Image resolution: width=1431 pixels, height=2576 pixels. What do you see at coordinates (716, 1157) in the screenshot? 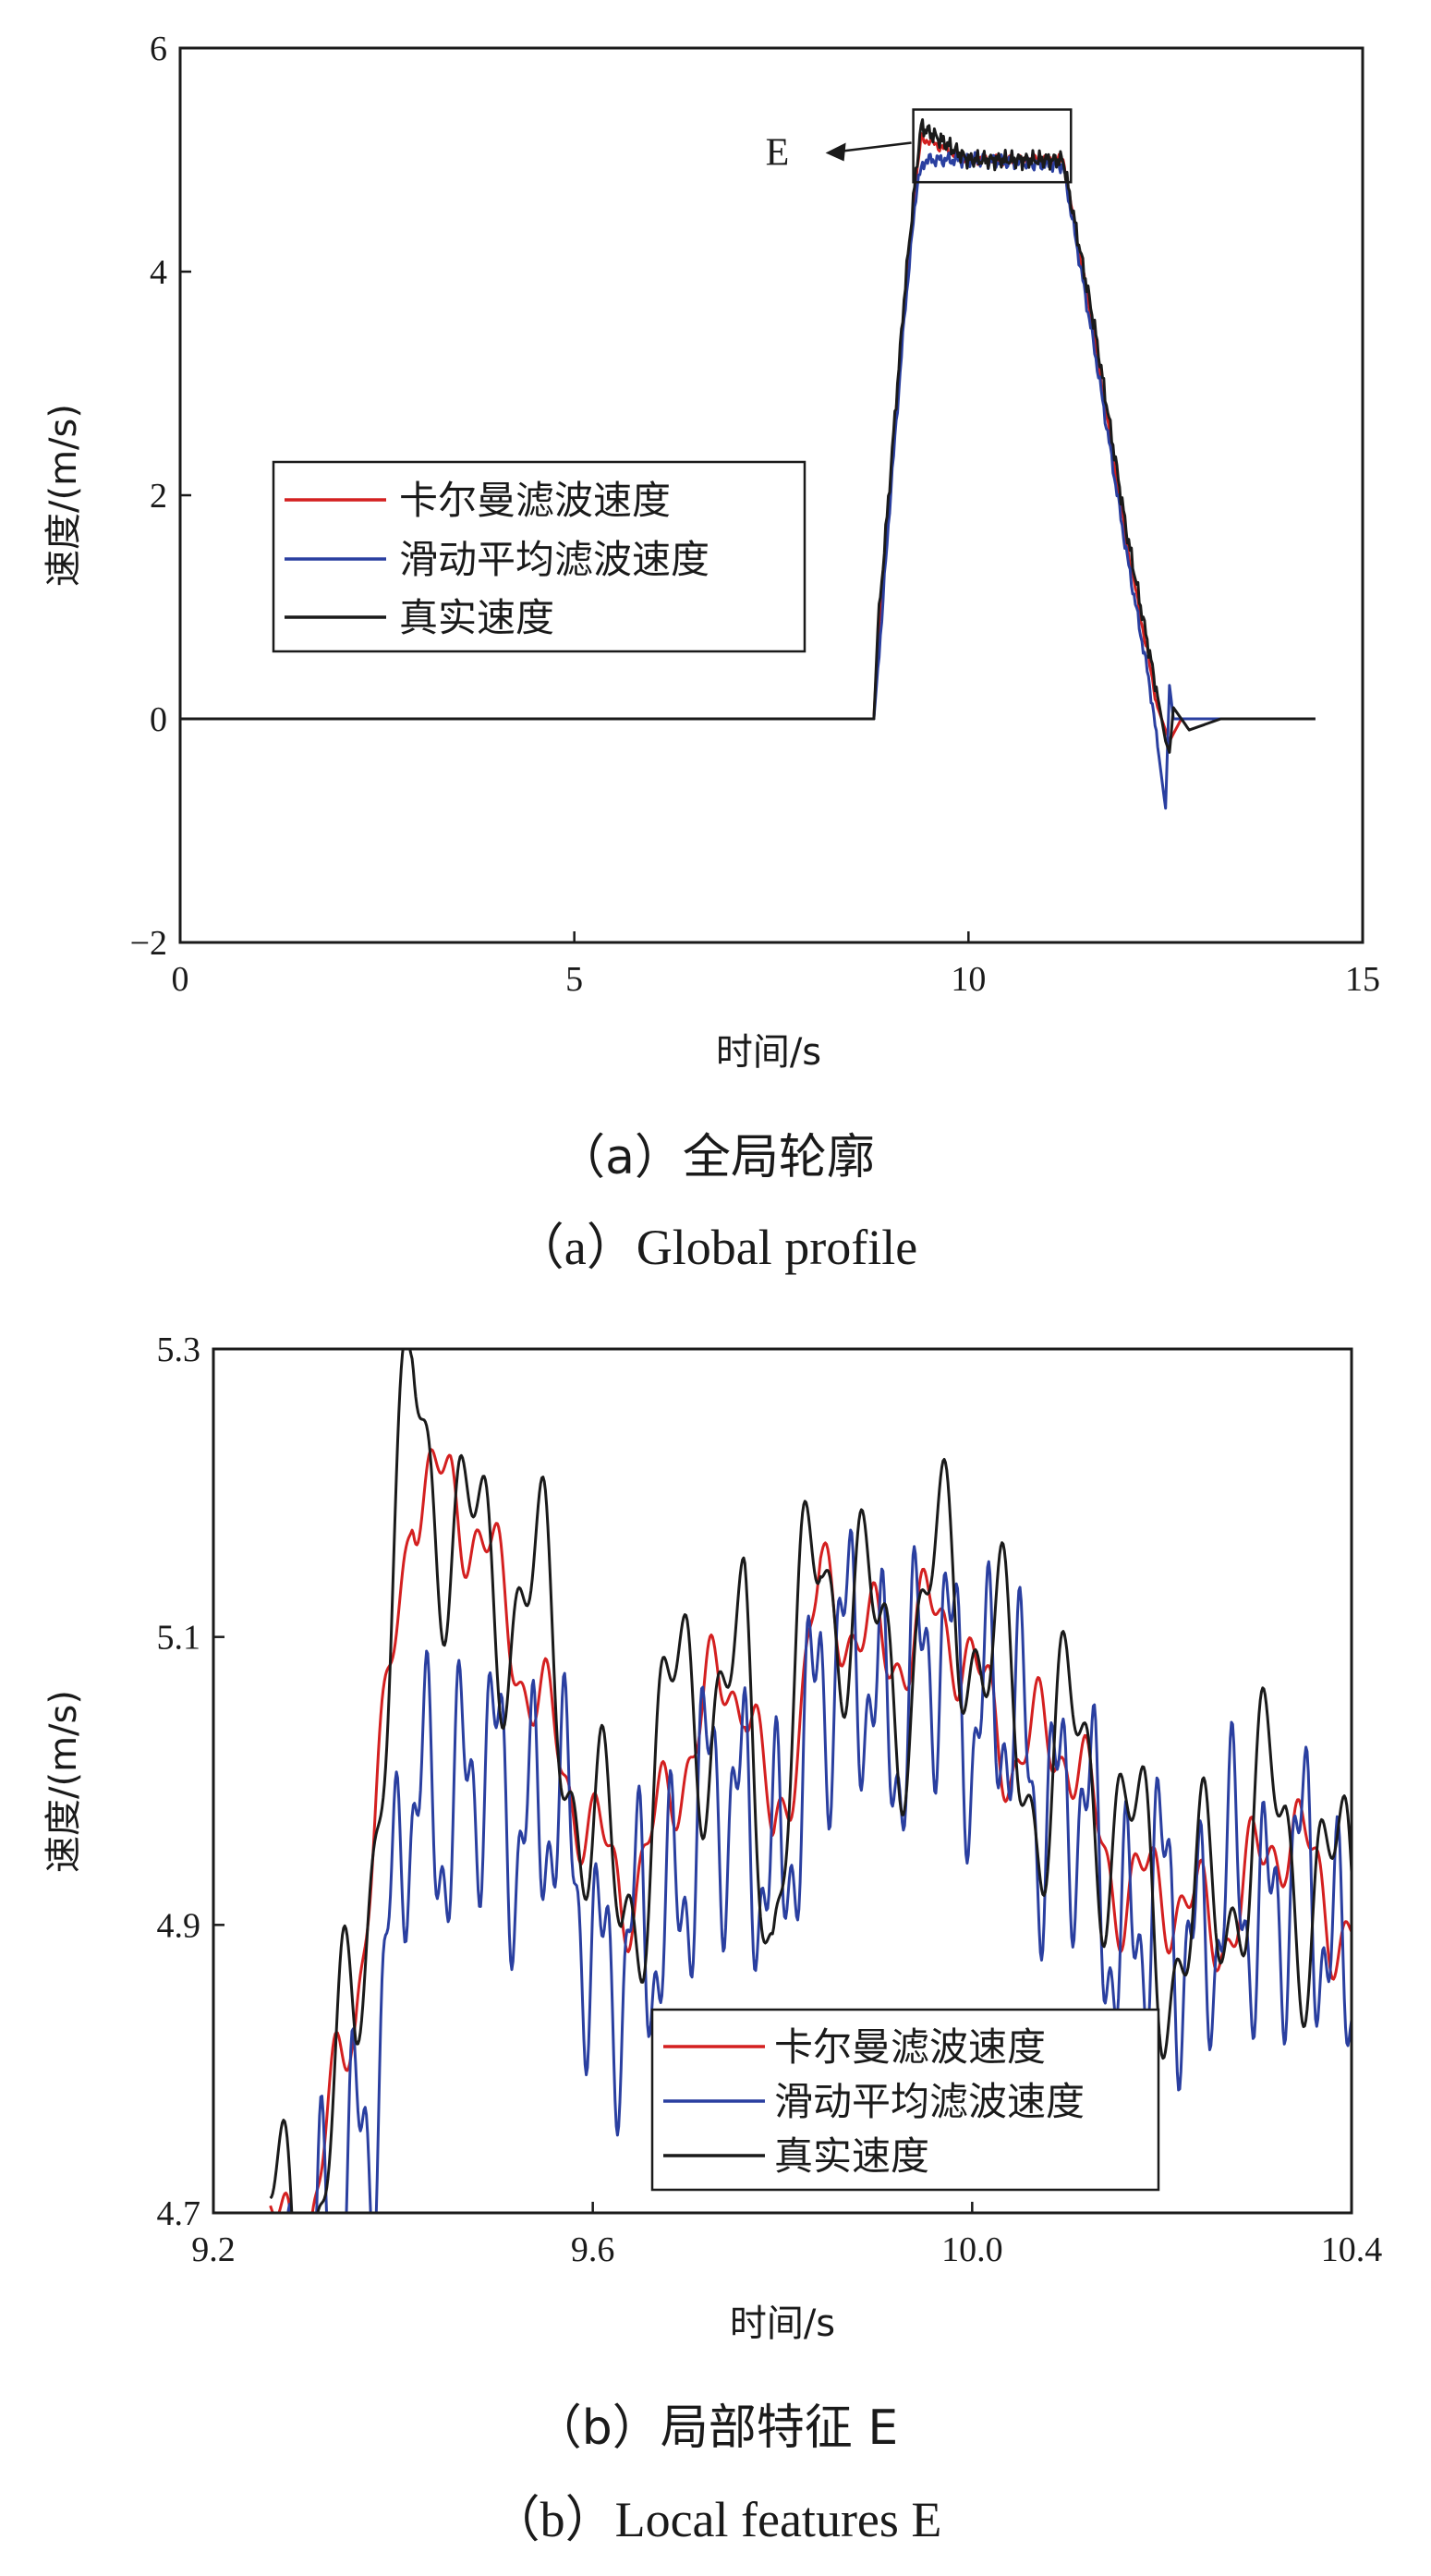
I see `chart-a-caption-cn: （a）全局轮廓` at bounding box center [716, 1157].